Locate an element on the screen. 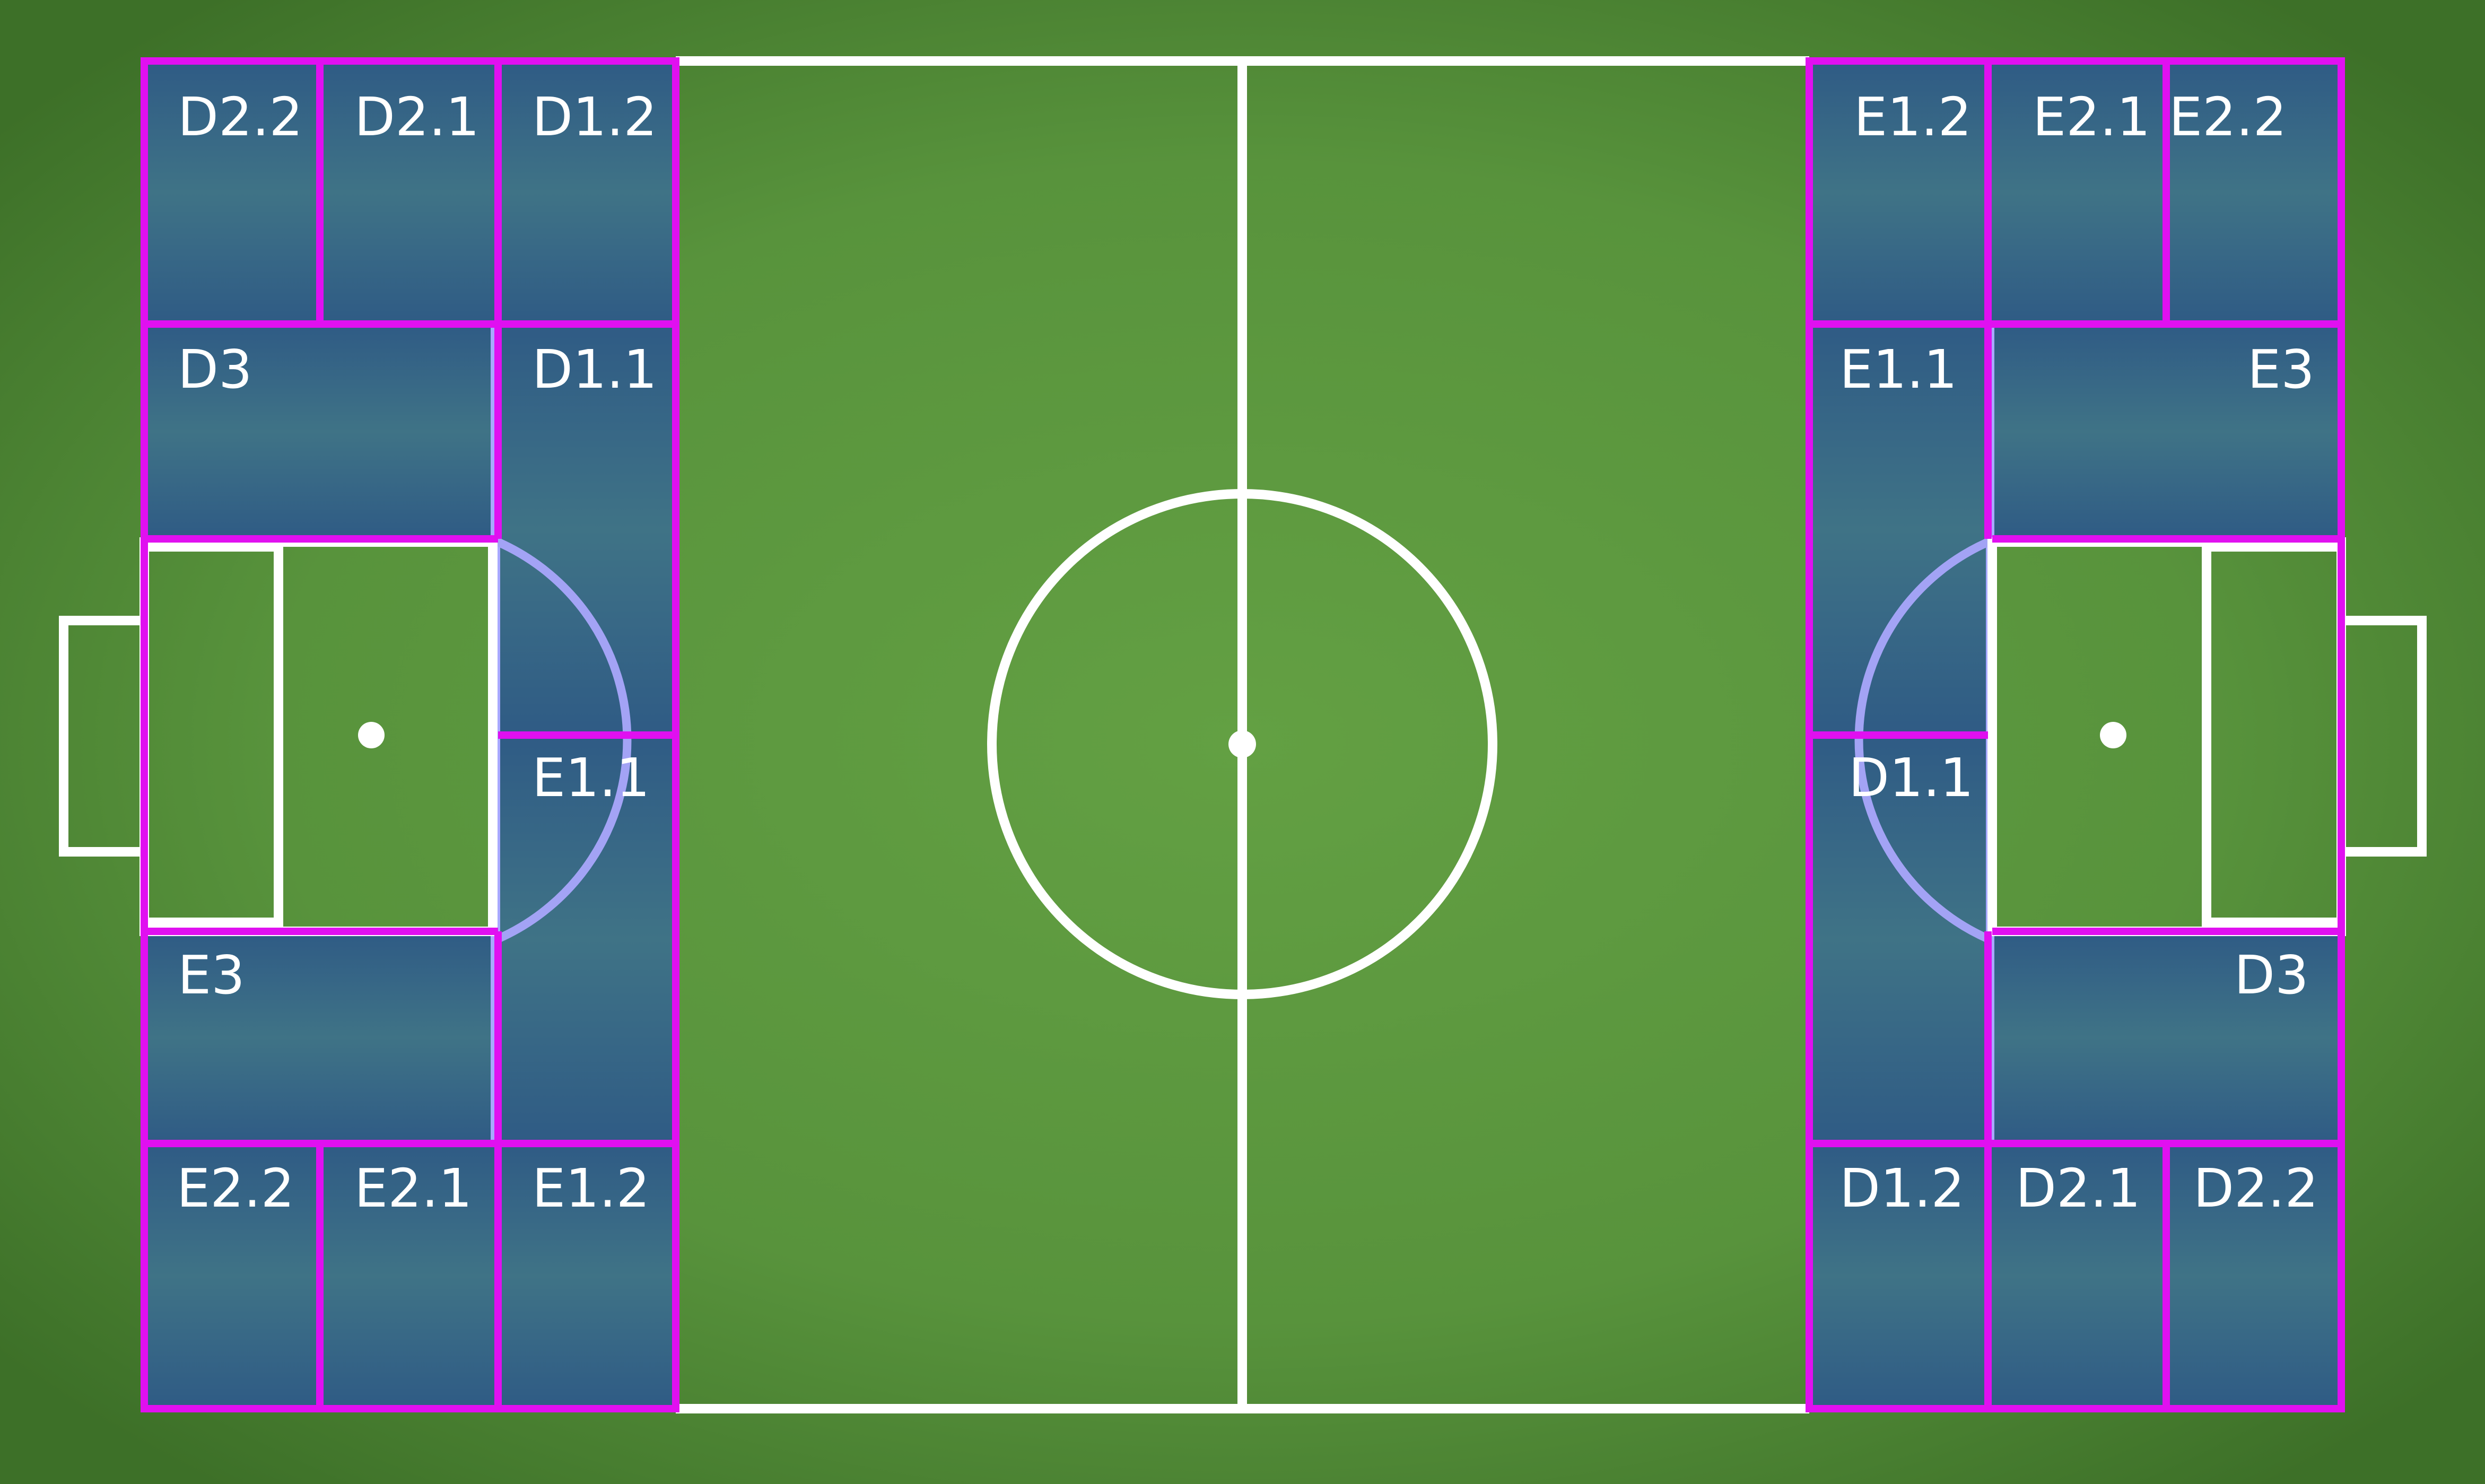 The height and width of the screenshot is (1484, 2485). zone-right-d3 is located at coordinates (2166, 1037).